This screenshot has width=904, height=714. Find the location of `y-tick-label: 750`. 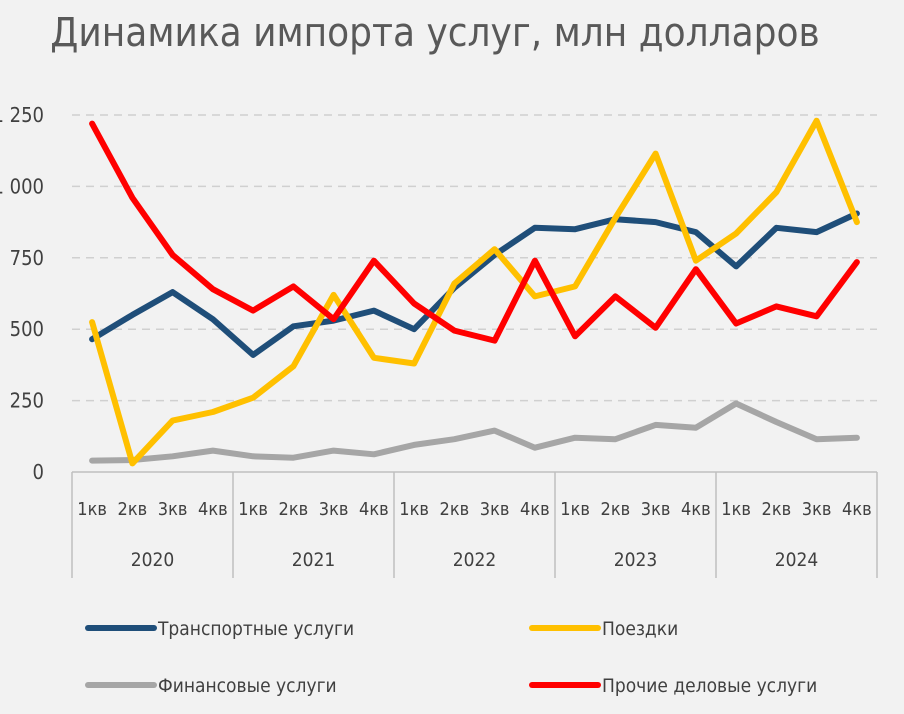

y-tick-label: 750 is located at coordinates (27, 258).